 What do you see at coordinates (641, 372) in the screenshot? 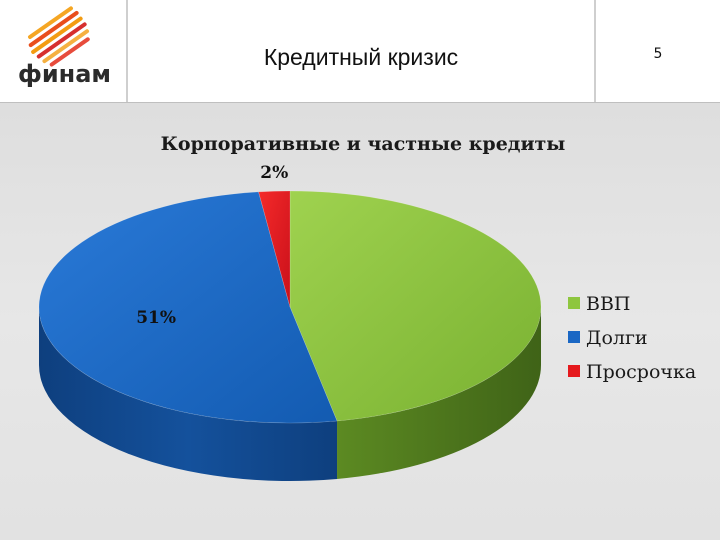
I see `legend-label-просрочка: Просрочка` at bounding box center [641, 372].